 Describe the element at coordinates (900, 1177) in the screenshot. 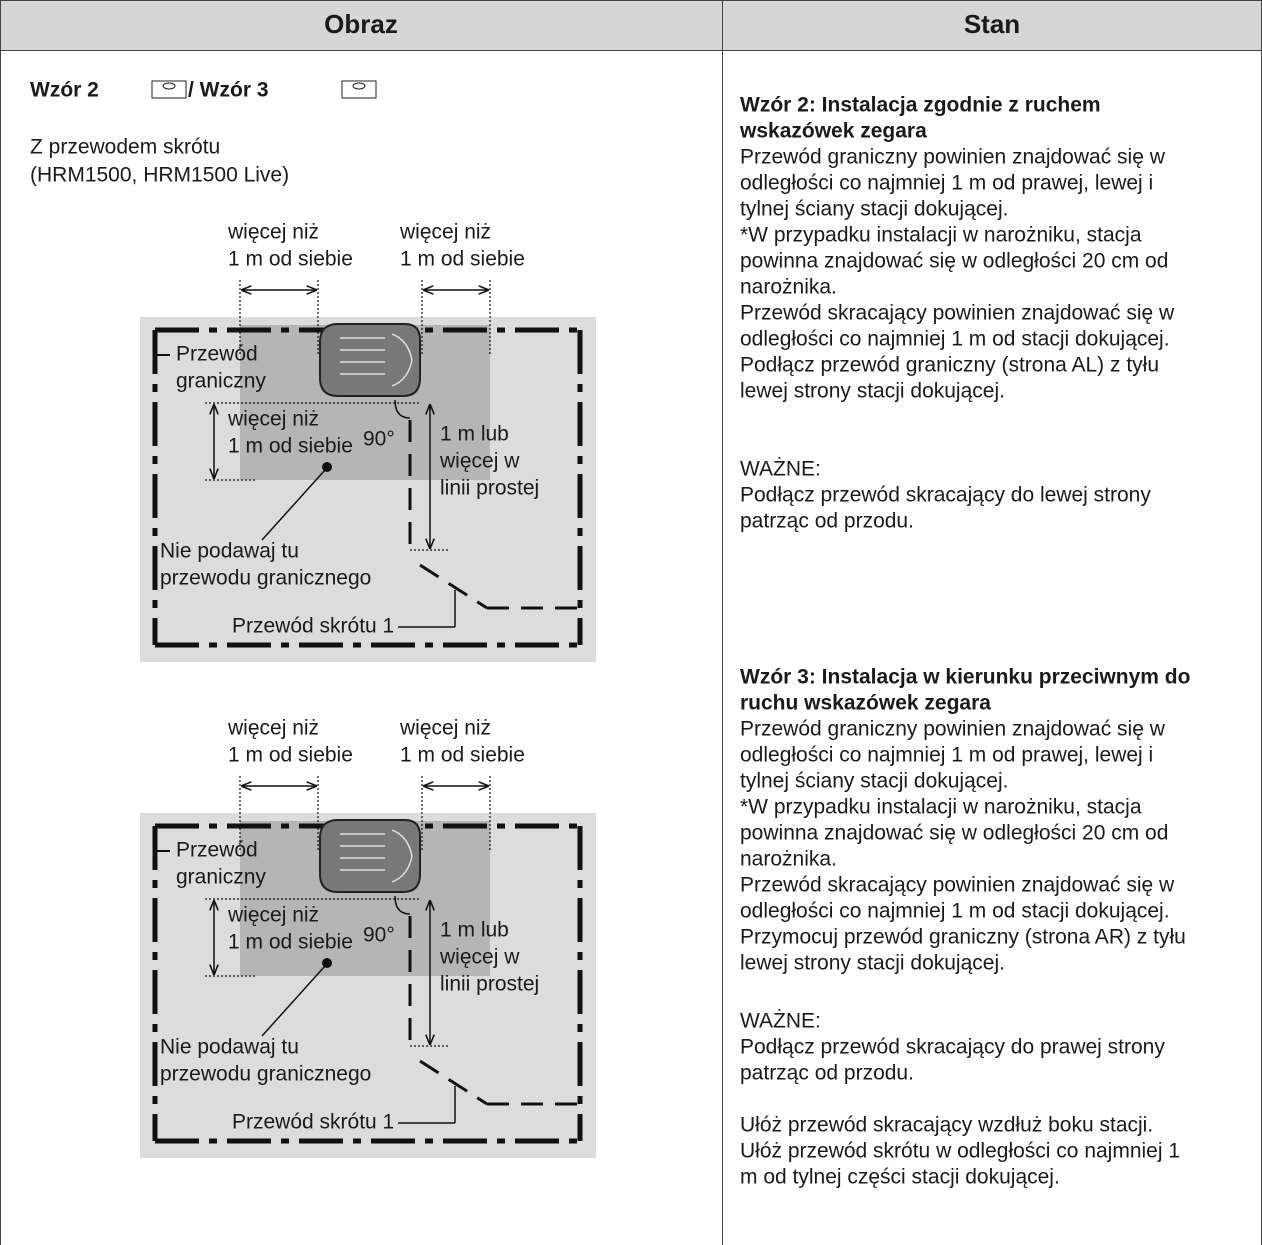

I see `section-text: m od tylnej części stacji dokującej.` at that location.